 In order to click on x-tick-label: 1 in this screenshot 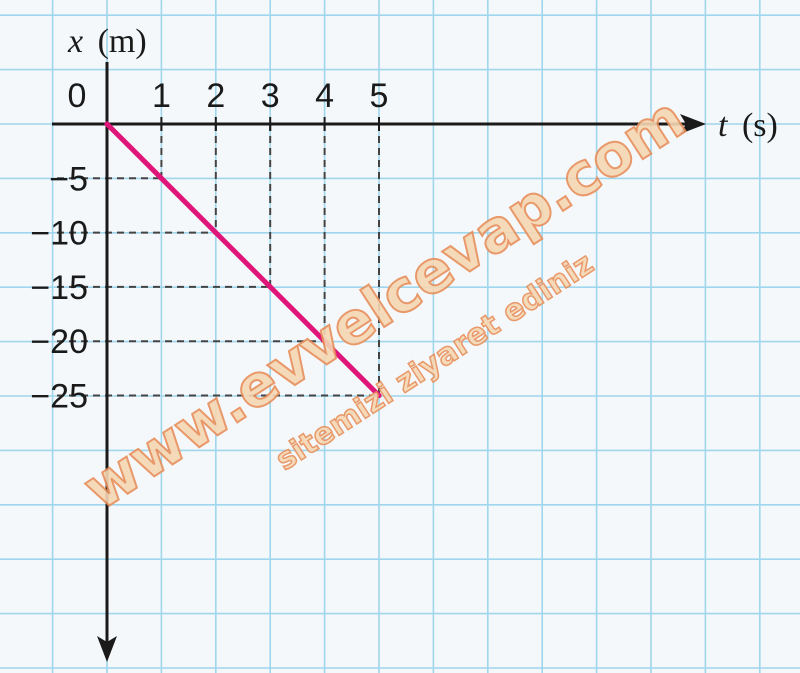, I will do `click(161, 96)`.